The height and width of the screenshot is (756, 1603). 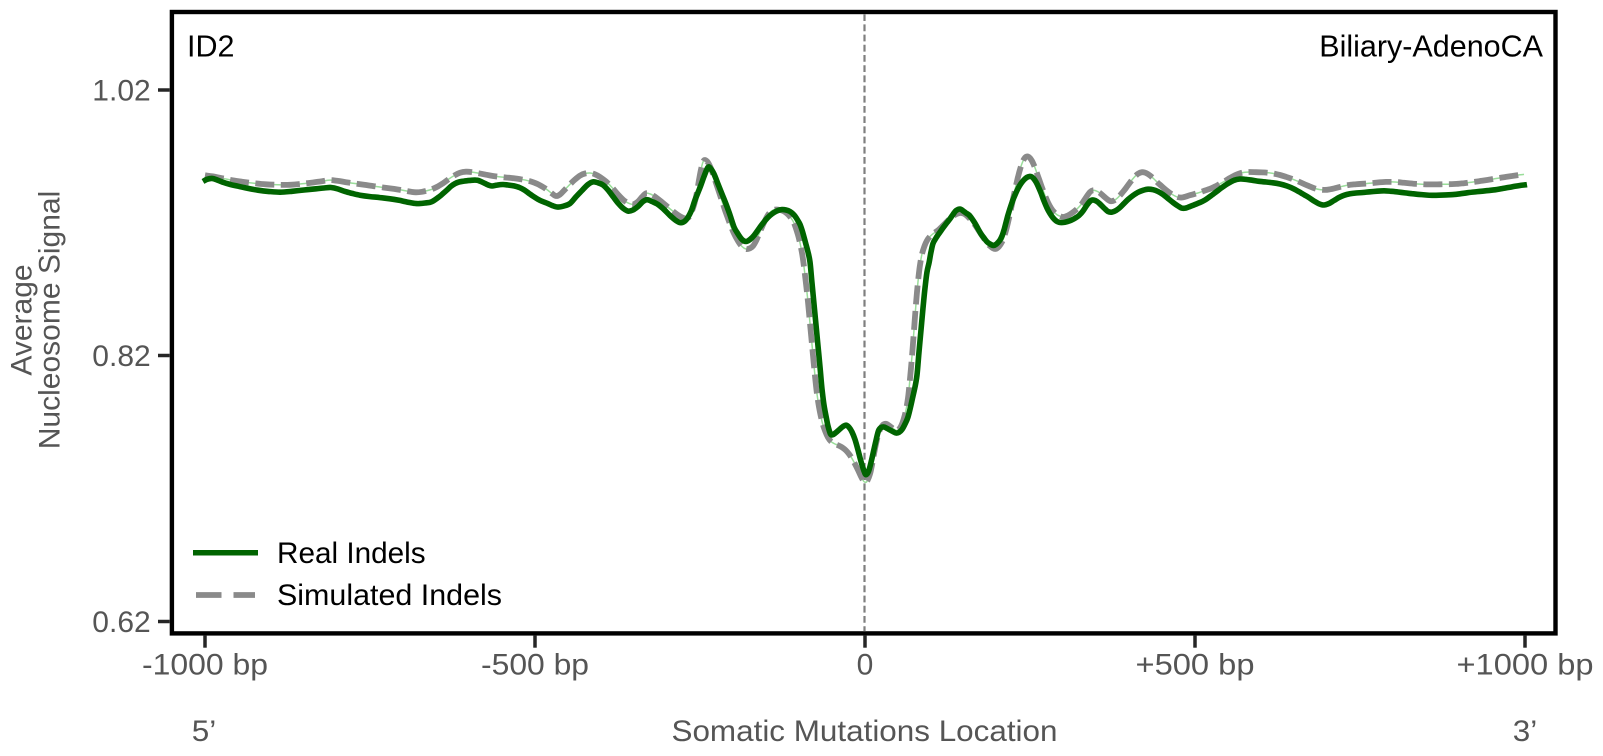 I want to click on svg-text: -500 bp, so click(x=535, y=665).